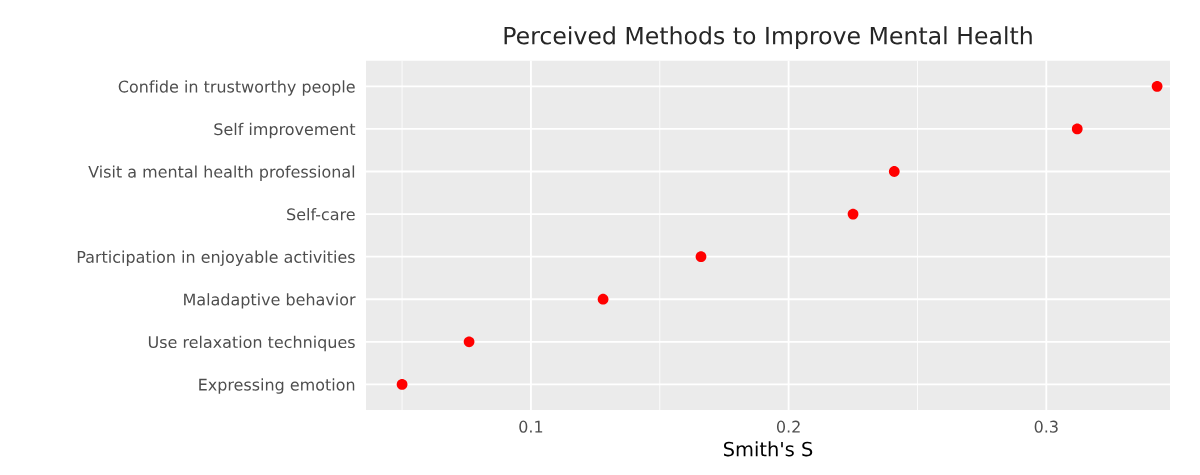  I want to click on x-axis-title: Smith's S, so click(768, 449).